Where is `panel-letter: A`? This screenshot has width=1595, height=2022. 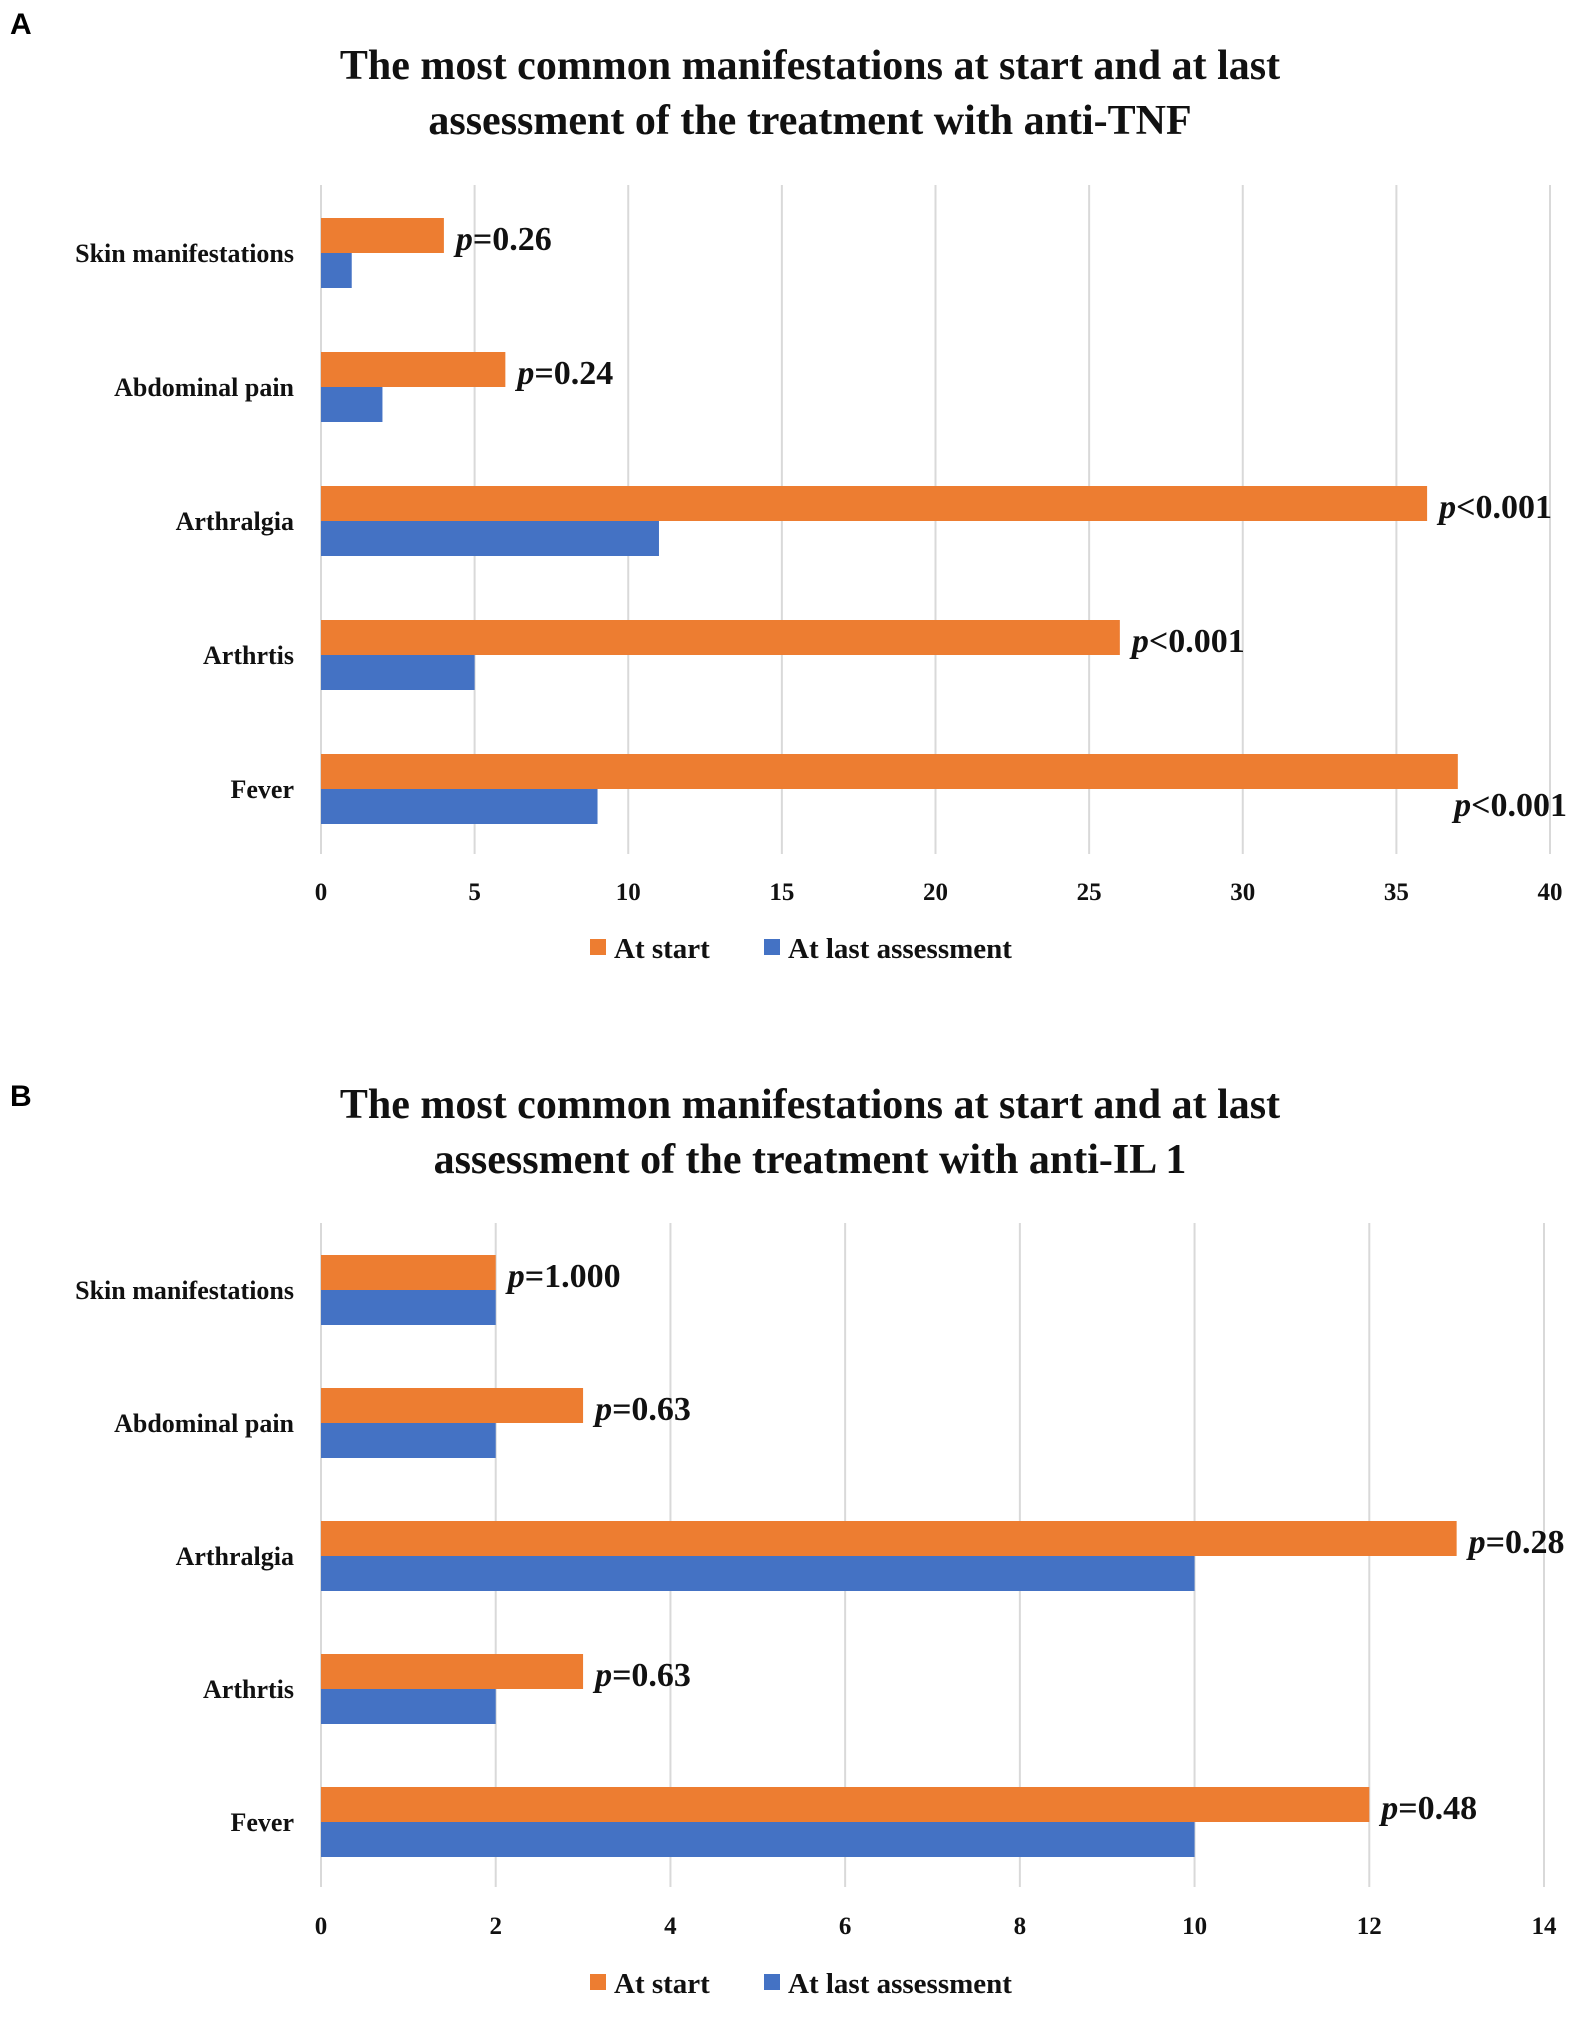
panel-letter: A is located at coordinates (21, 24).